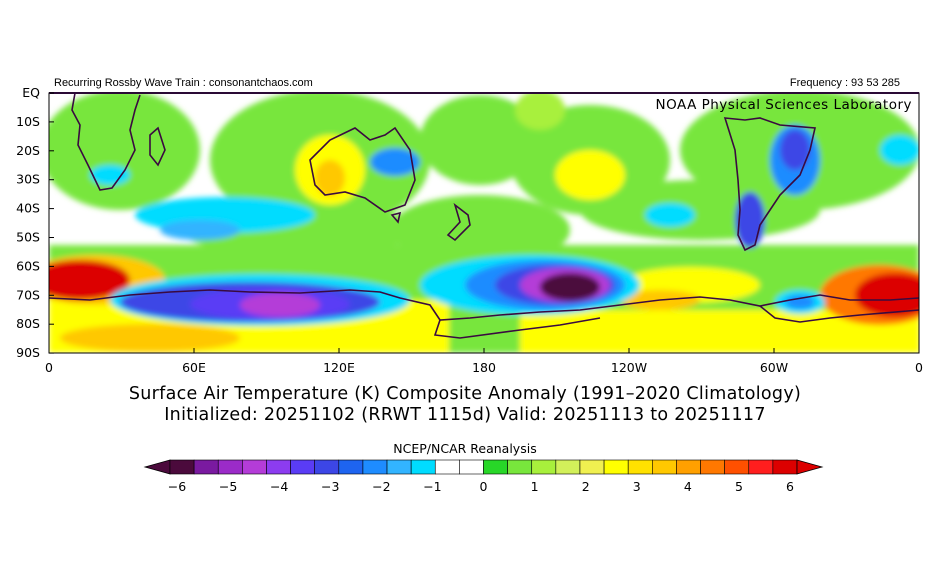 This screenshot has width=930, height=580. What do you see at coordinates (465, 448) in the screenshot?
I see `colorbar-title: NCEP/NCAR Reanalysis` at bounding box center [465, 448].